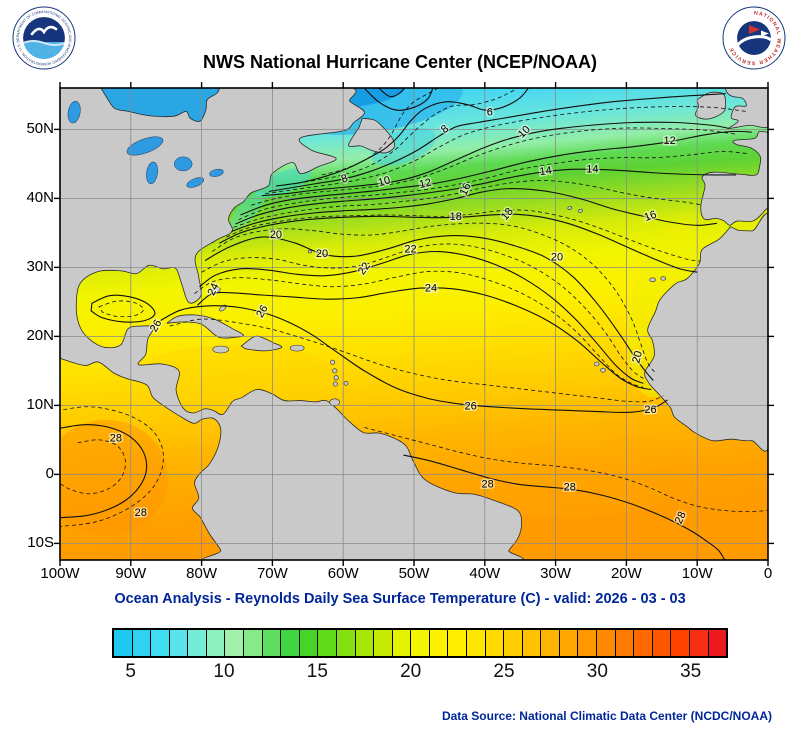  What do you see at coordinates (431, 289) in the screenshot?
I see `contour-label: 24` at bounding box center [431, 289].